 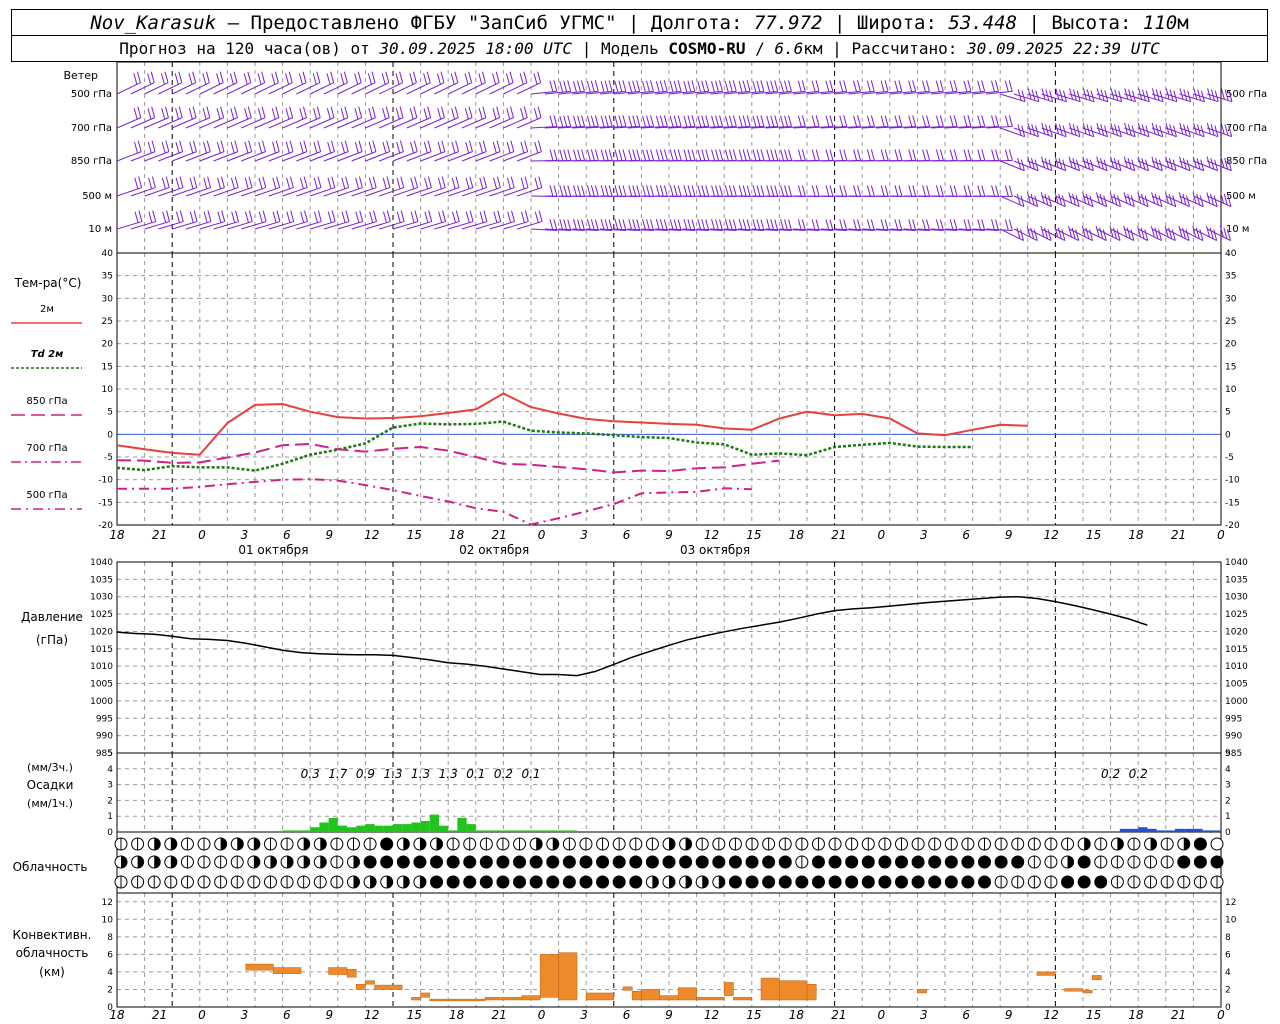 I want to click on precip-bar, so click(x=554, y=831).